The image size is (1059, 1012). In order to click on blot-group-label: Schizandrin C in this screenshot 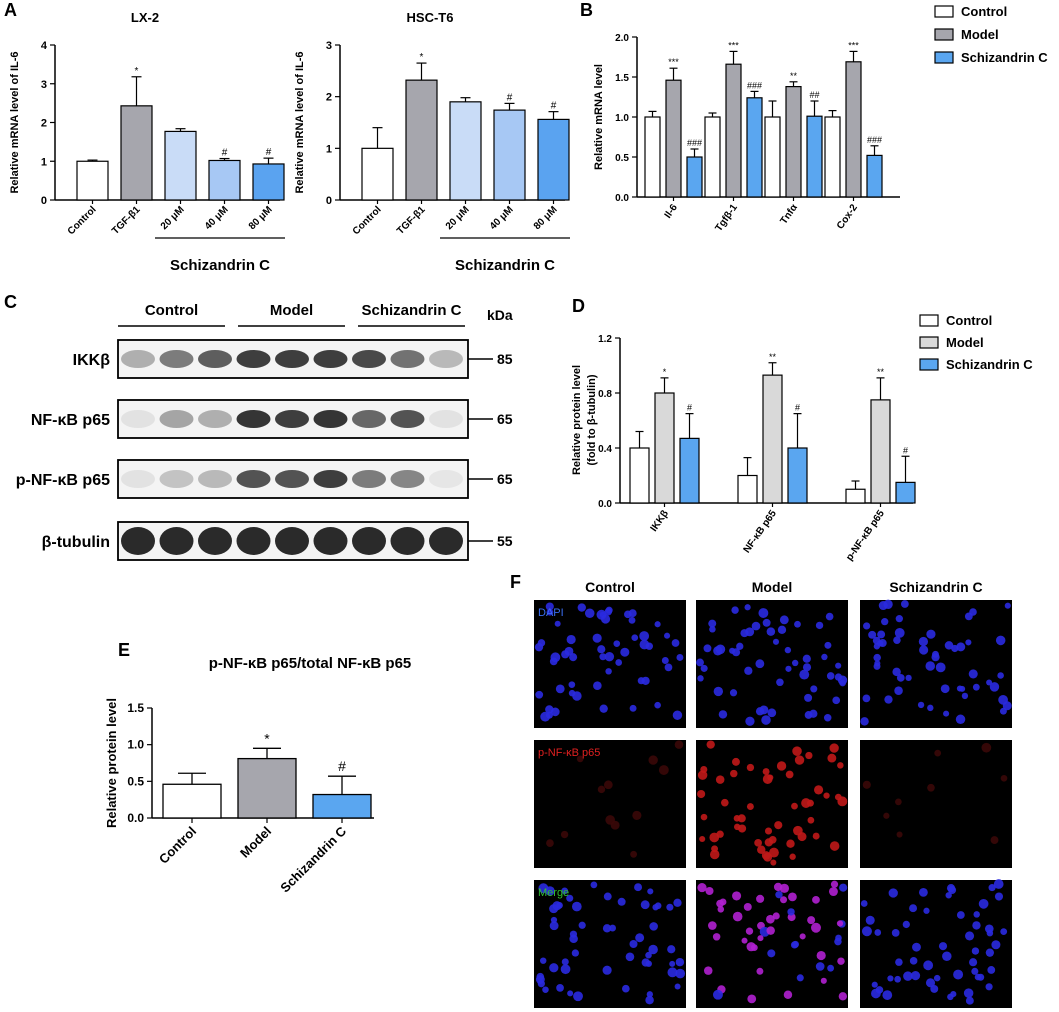, I will do `click(411, 310)`.